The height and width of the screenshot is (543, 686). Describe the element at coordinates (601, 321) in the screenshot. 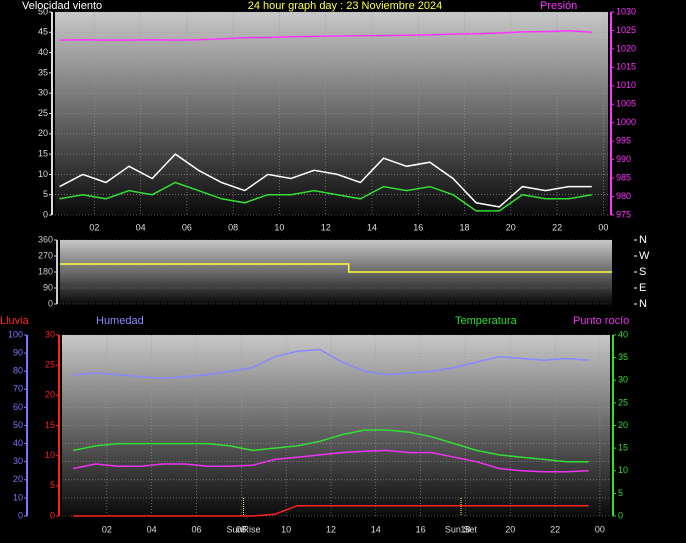

I see `series-label: Punto rocío` at that location.